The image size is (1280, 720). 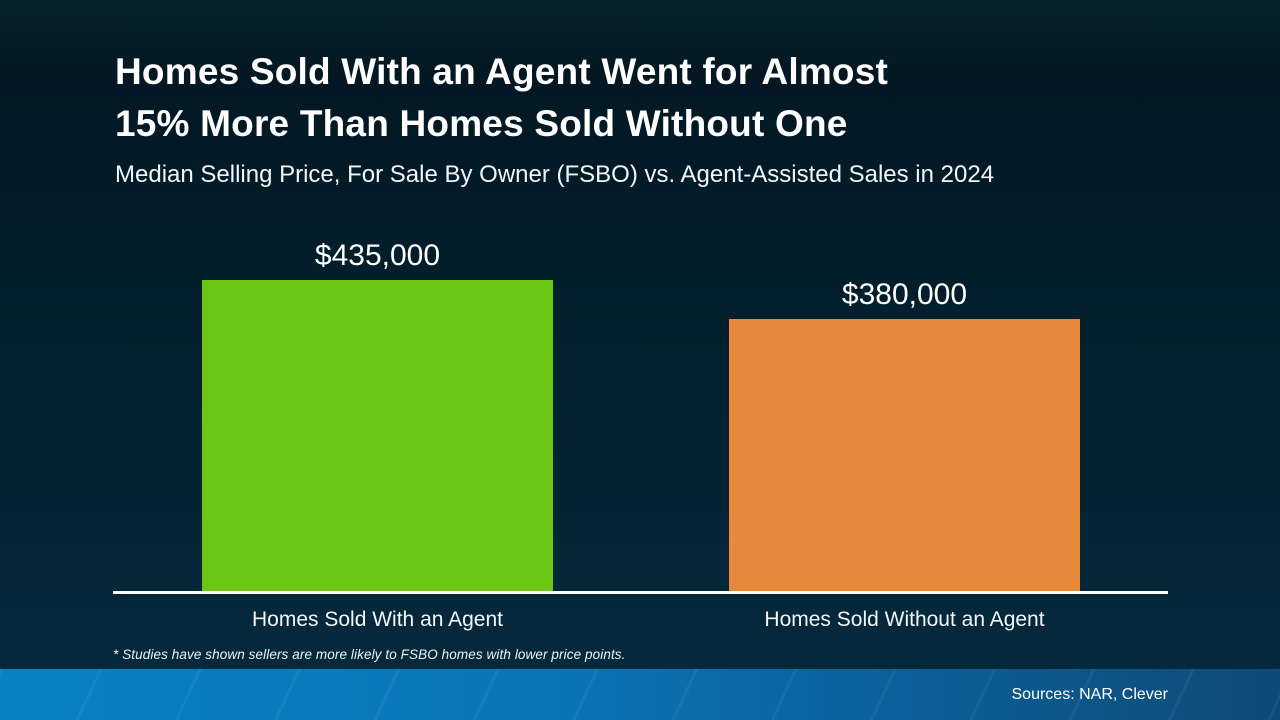 I want to click on x-axis-baseline, so click(x=640, y=592).